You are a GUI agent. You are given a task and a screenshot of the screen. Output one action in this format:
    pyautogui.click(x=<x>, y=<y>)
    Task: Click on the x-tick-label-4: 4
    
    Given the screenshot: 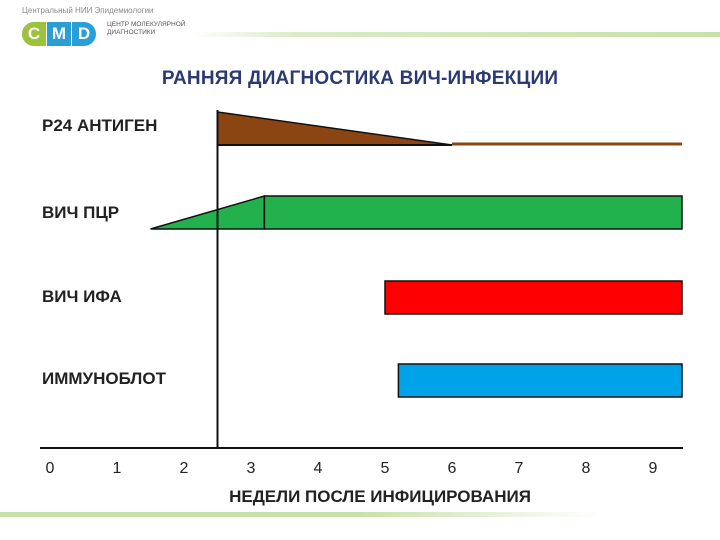 What is the action you would take?
    pyautogui.click(x=318, y=468)
    